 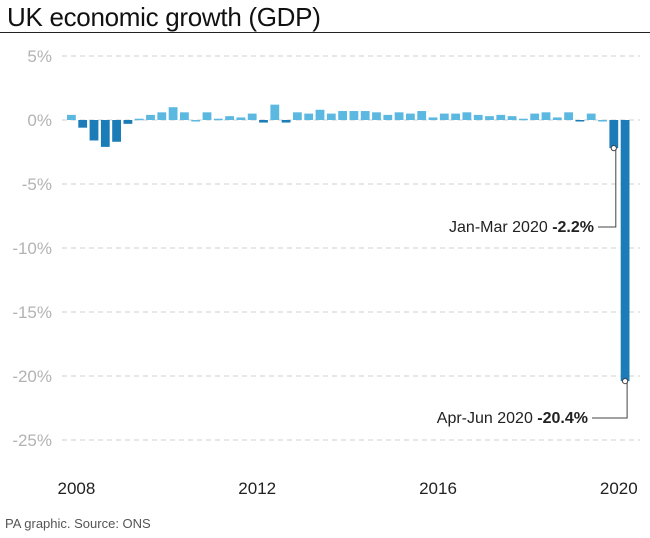 What do you see at coordinates (320, 114) in the screenshot?
I see `bar-2013-q3` at bounding box center [320, 114].